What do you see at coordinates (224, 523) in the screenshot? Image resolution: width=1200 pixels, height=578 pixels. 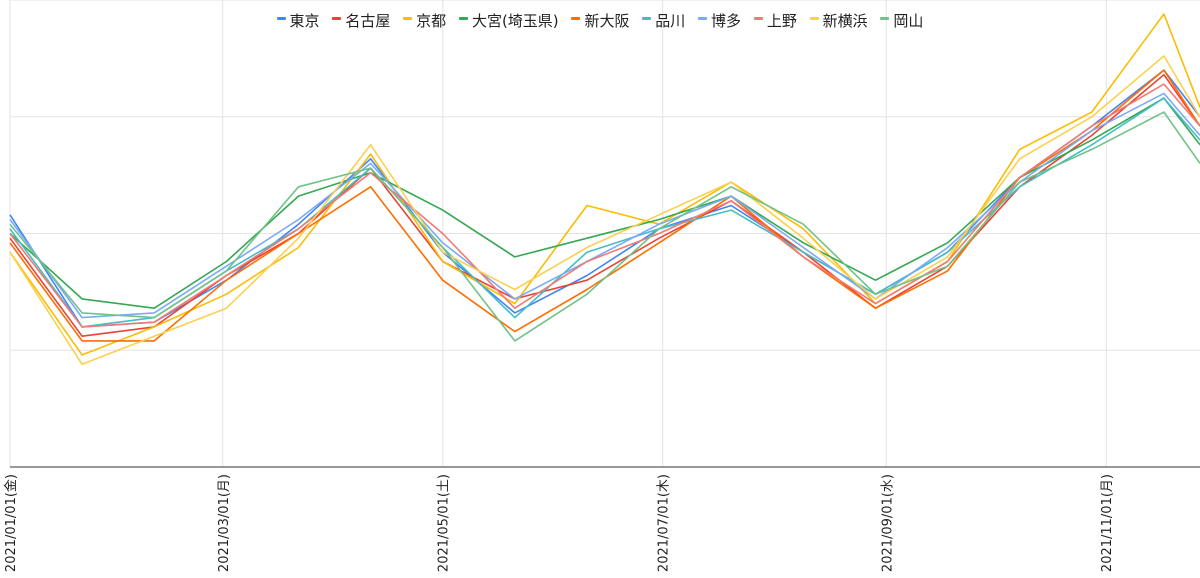 I see `x-tick-label: 2021/03/01(月)` at bounding box center [224, 523].